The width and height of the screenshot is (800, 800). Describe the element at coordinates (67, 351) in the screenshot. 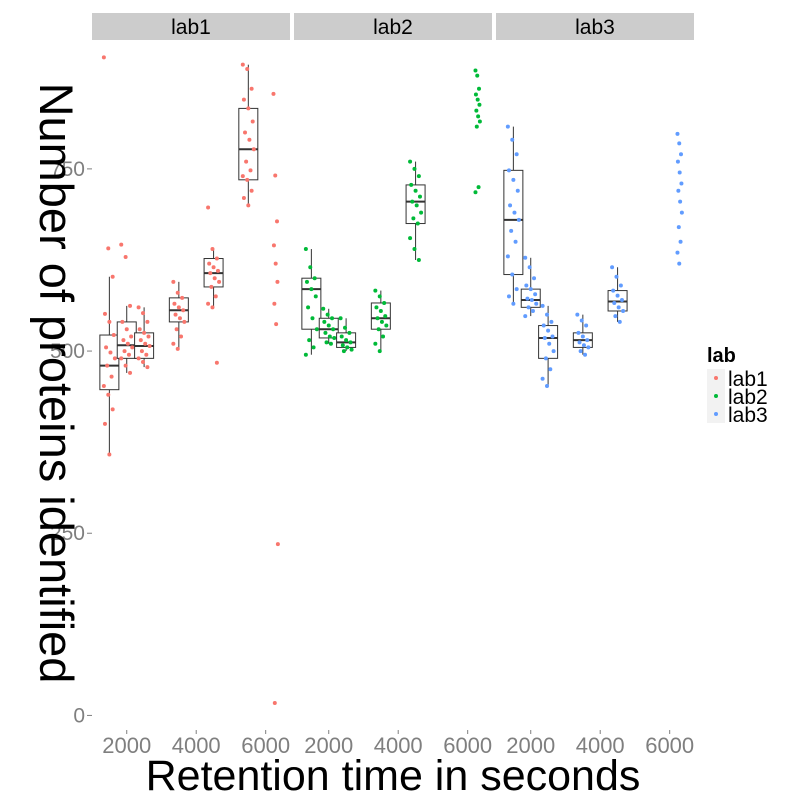

I see `y-tick-label: 500` at that location.